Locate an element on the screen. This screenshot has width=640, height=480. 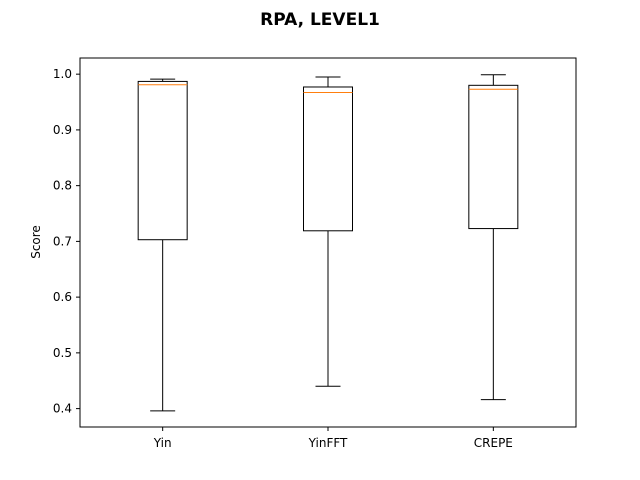
x-tick-label: Yin is located at coordinates (162, 443).